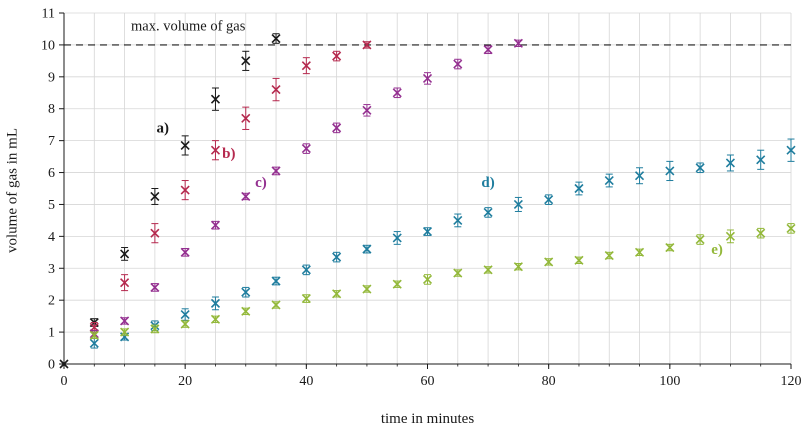 The image size is (802, 428). Describe the element at coordinates (487, 183) in the screenshot. I see `series-label: d)` at that location.